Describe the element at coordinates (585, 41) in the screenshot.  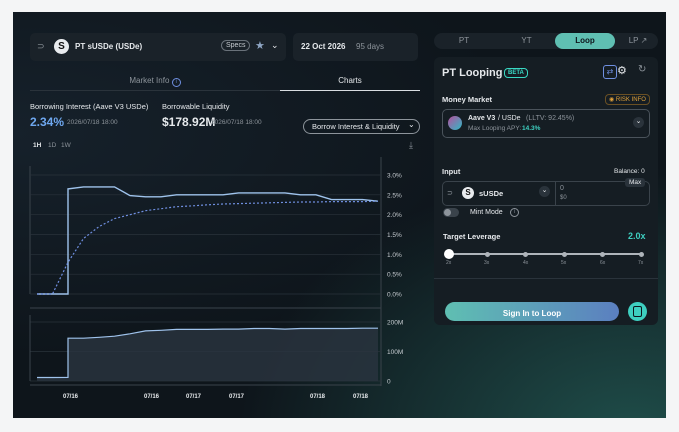
I see `segment-loop: Loop` at that location.